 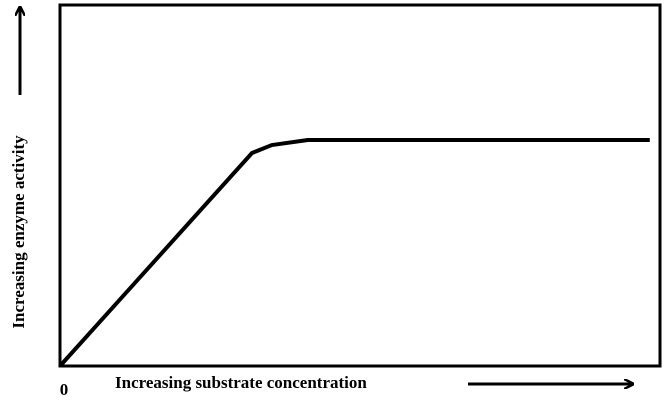 What do you see at coordinates (64, 389) in the screenshot?
I see `x-tick-label: 0` at bounding box center [64, 389].